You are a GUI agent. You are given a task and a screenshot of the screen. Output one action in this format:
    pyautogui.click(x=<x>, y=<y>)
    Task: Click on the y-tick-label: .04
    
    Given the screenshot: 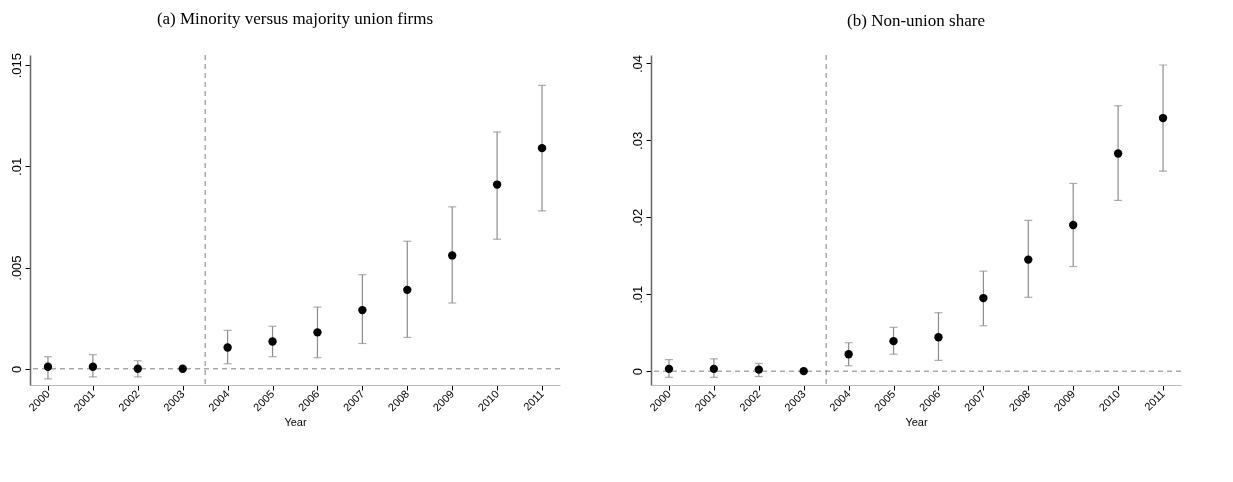 What is the action you would take?
    pyautogui.click(x=637, y=63)
    